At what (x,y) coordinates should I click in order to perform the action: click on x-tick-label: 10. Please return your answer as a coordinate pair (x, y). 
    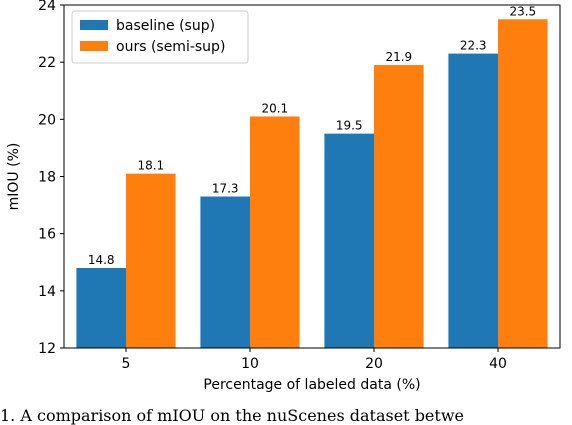
    Looking at the image, I should click on (250, 364).